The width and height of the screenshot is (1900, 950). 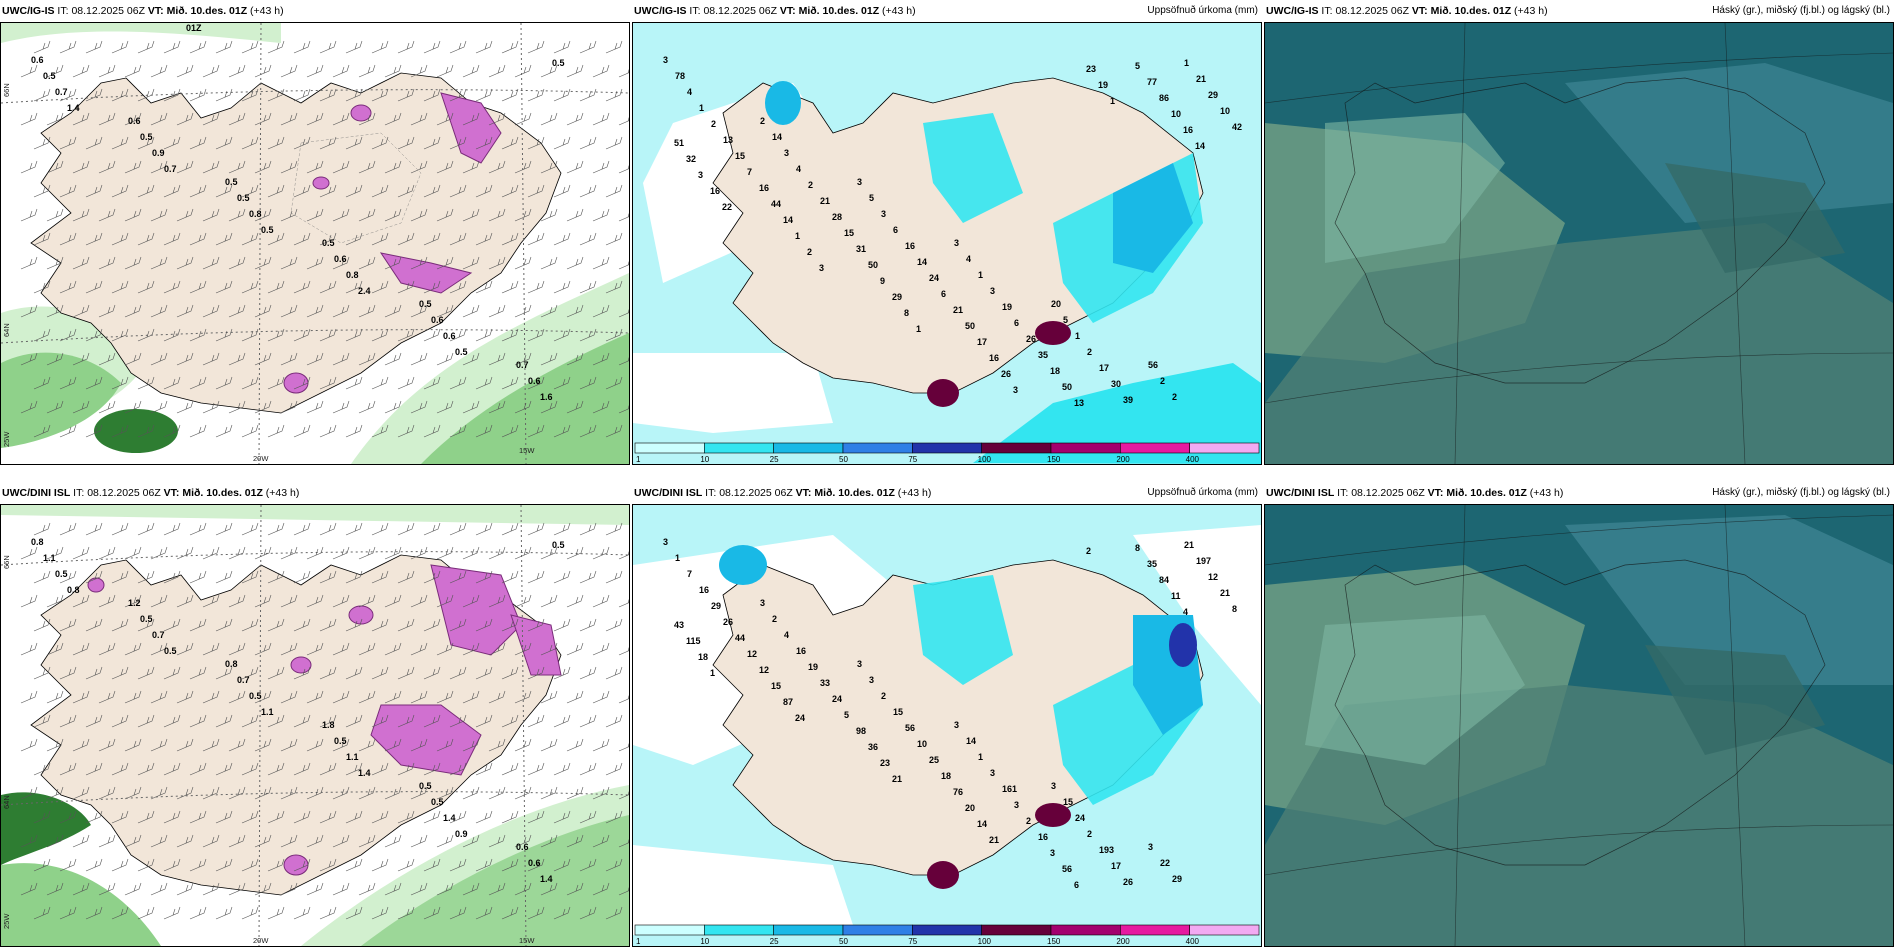 What do you see at coordinates (81, 904) in the screenshot?
I see `wind-shading` at bounding box center [81, 904].